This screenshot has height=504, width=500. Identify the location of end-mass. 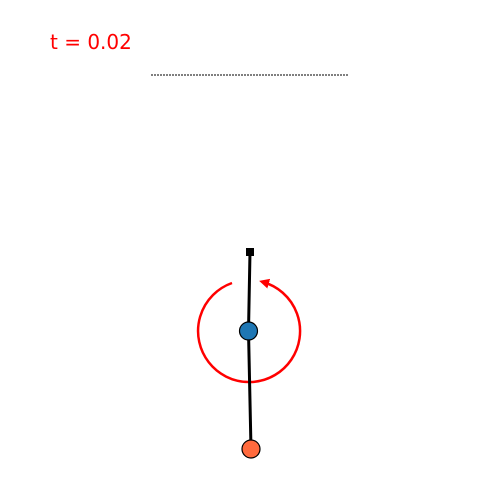
(251, 449).